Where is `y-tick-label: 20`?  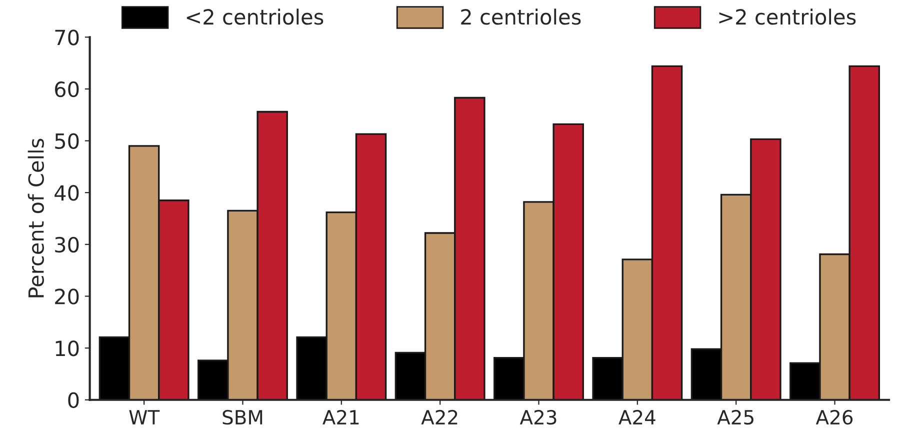 y-tick-label: 20 is located at coordinates (67, 296).